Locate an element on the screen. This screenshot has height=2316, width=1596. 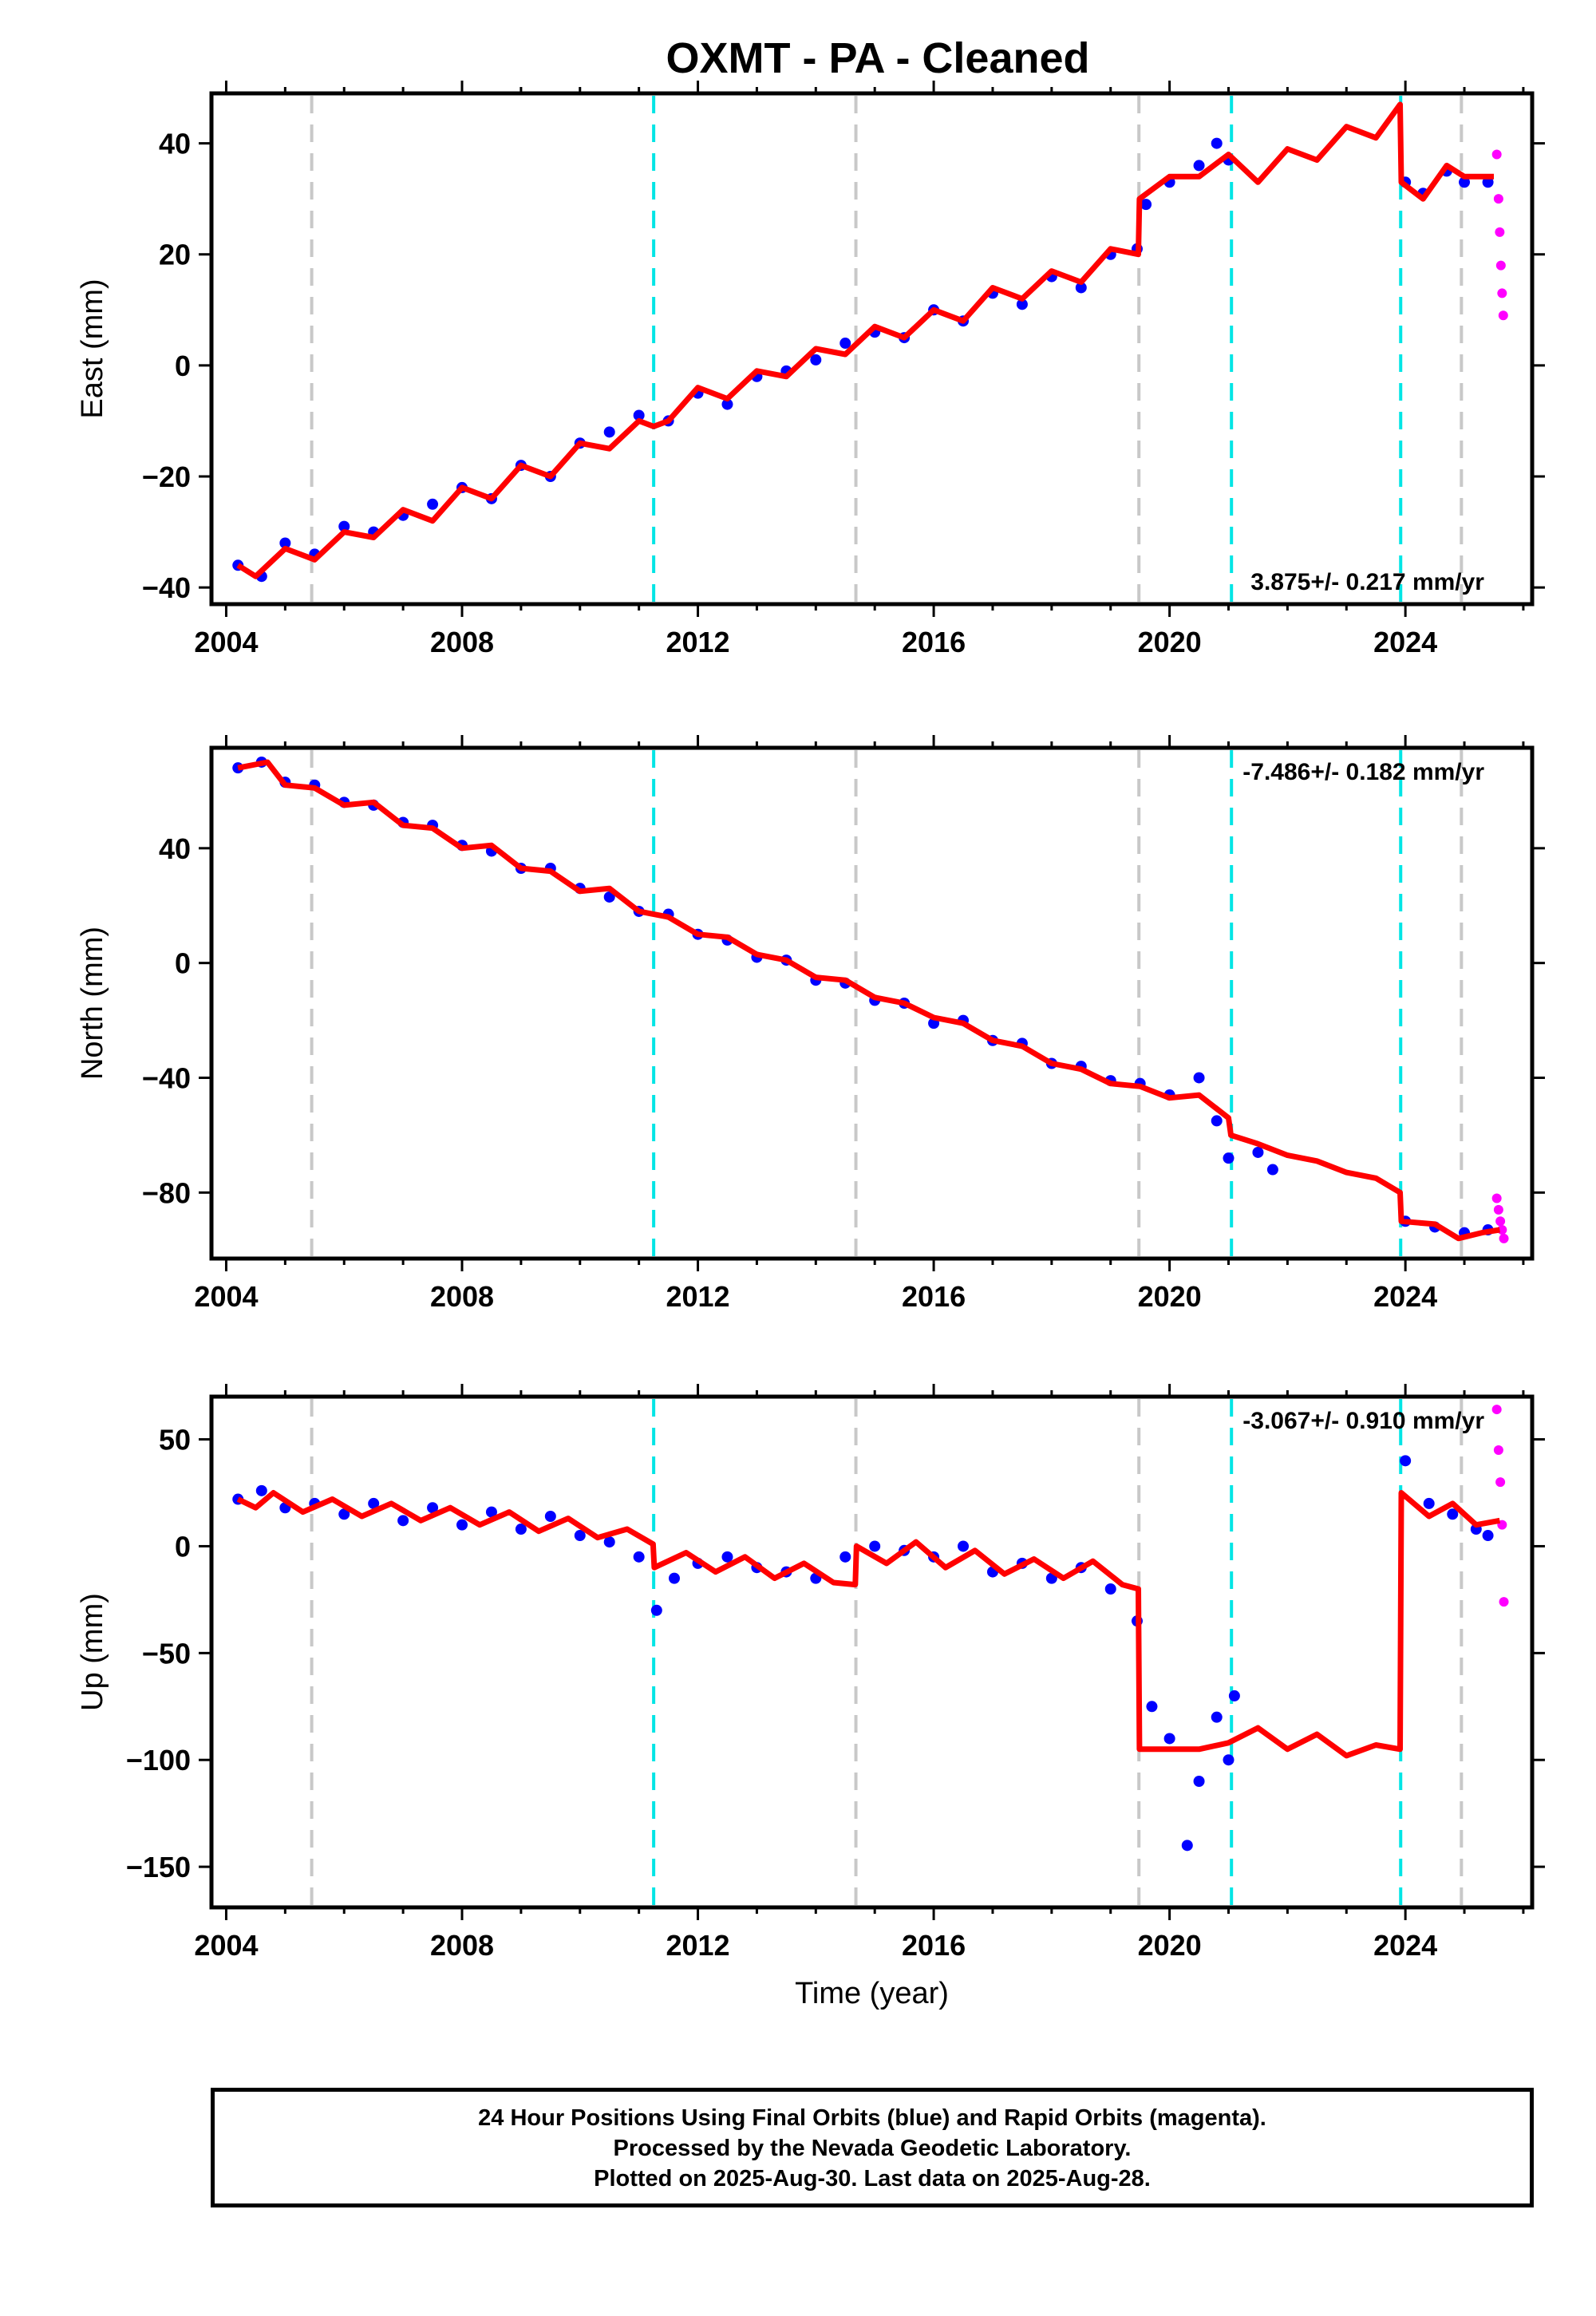
y-tick-label: −150 is located at coordinates (158, 1867).